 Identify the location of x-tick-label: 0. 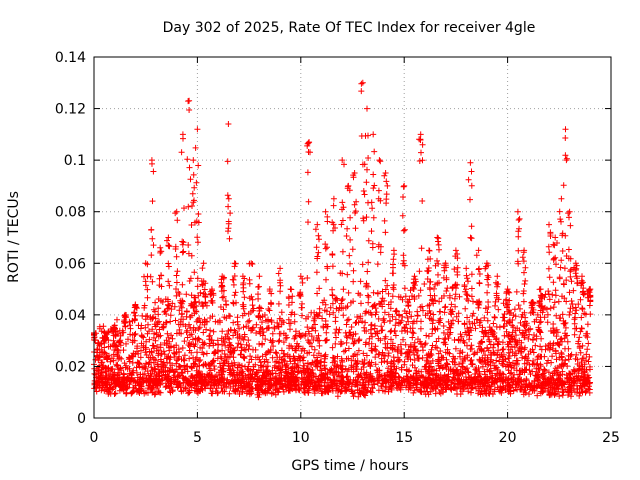
(94, 438).